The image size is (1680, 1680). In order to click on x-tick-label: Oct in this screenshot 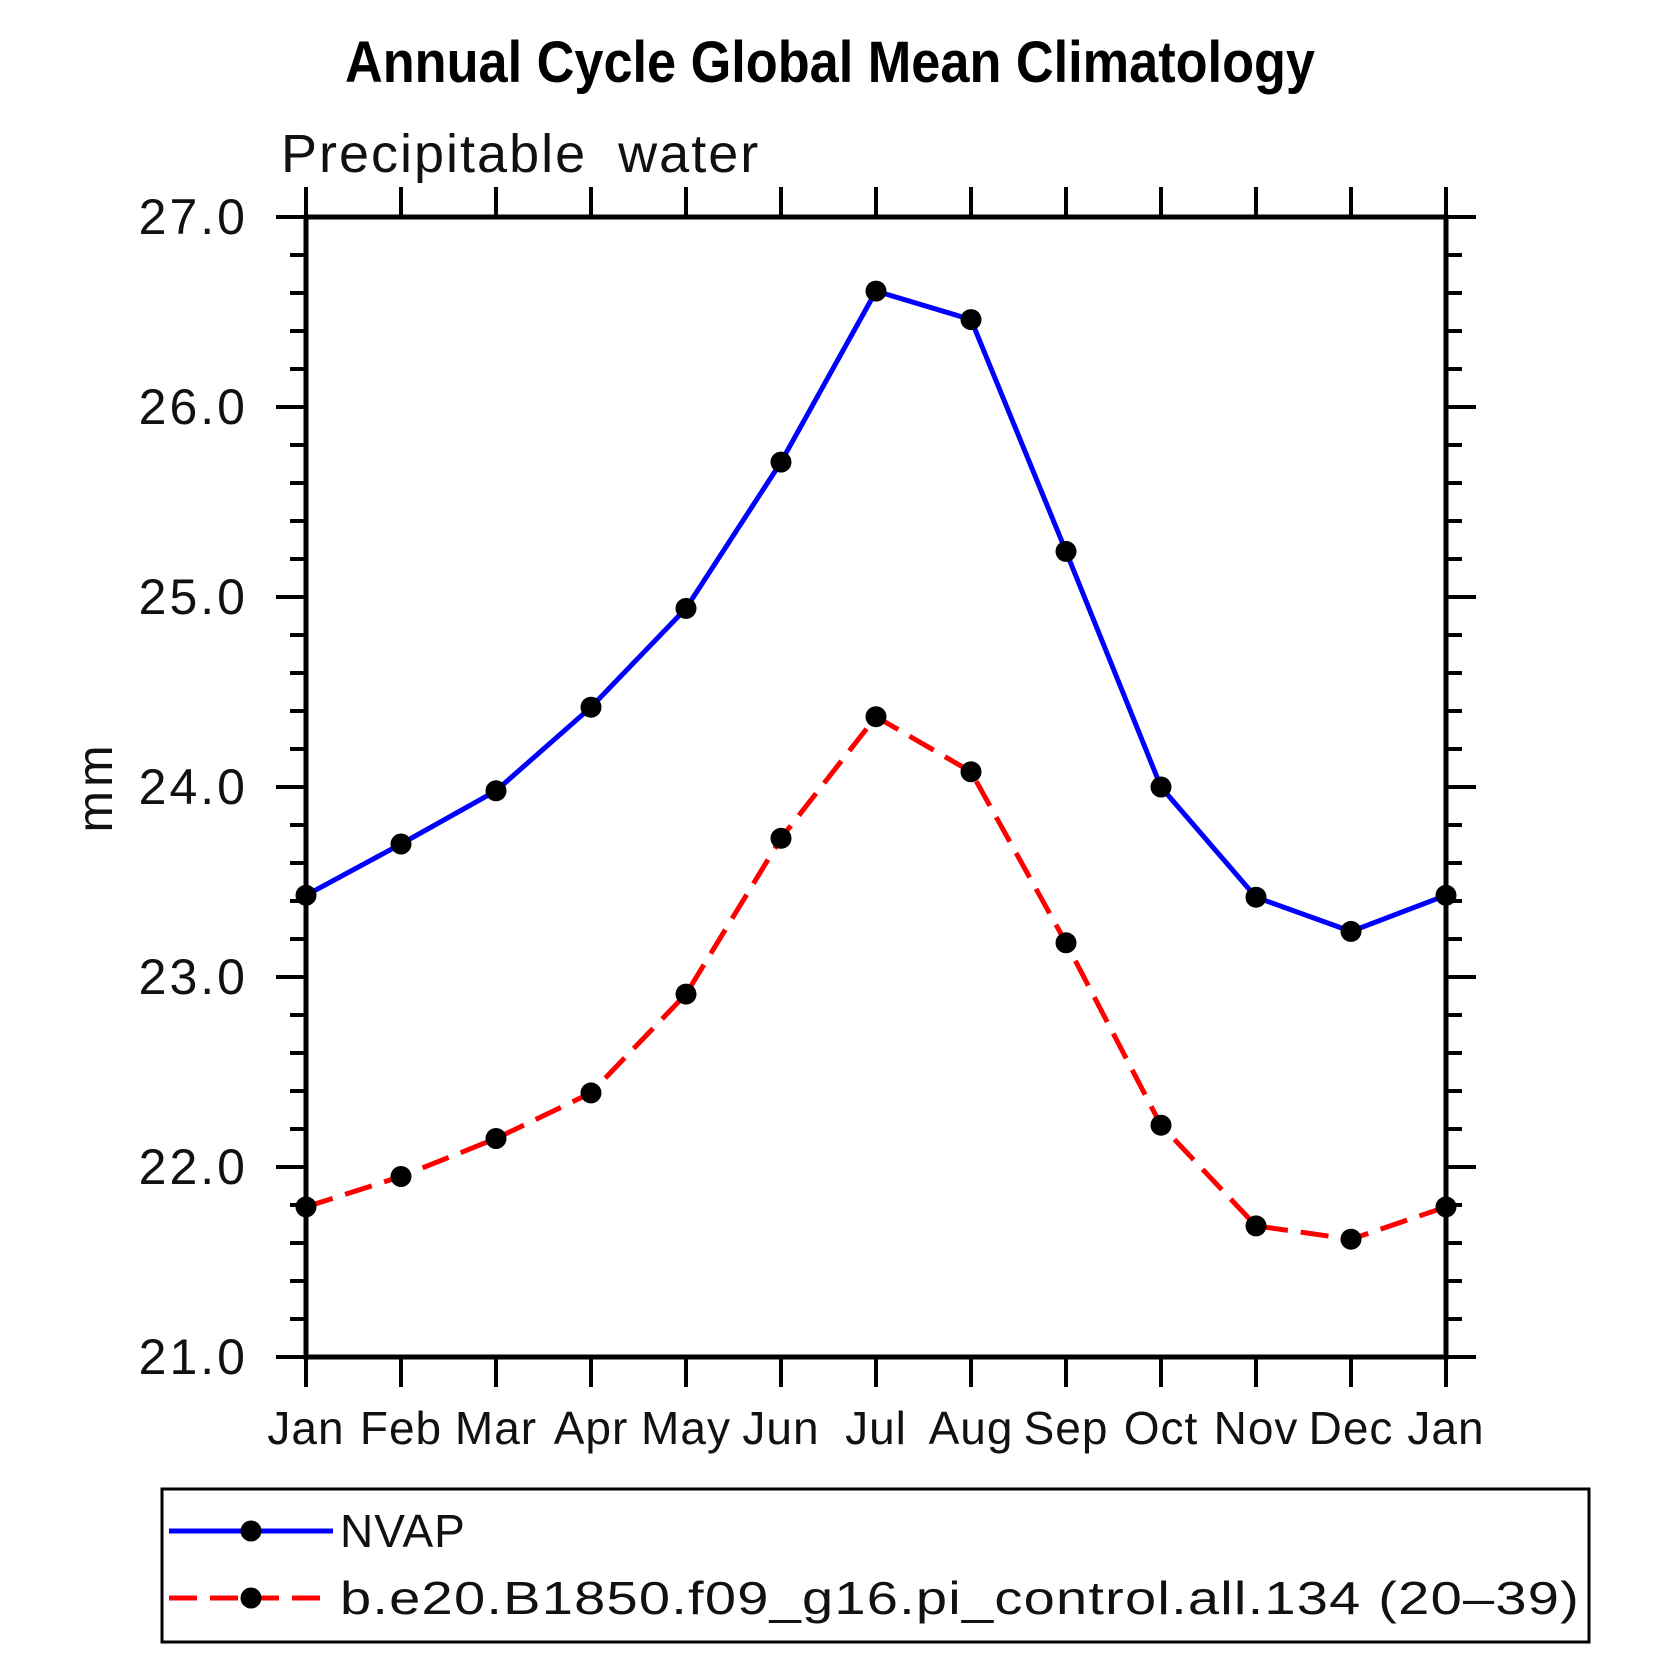, I will do `click(1161, 1428)`.